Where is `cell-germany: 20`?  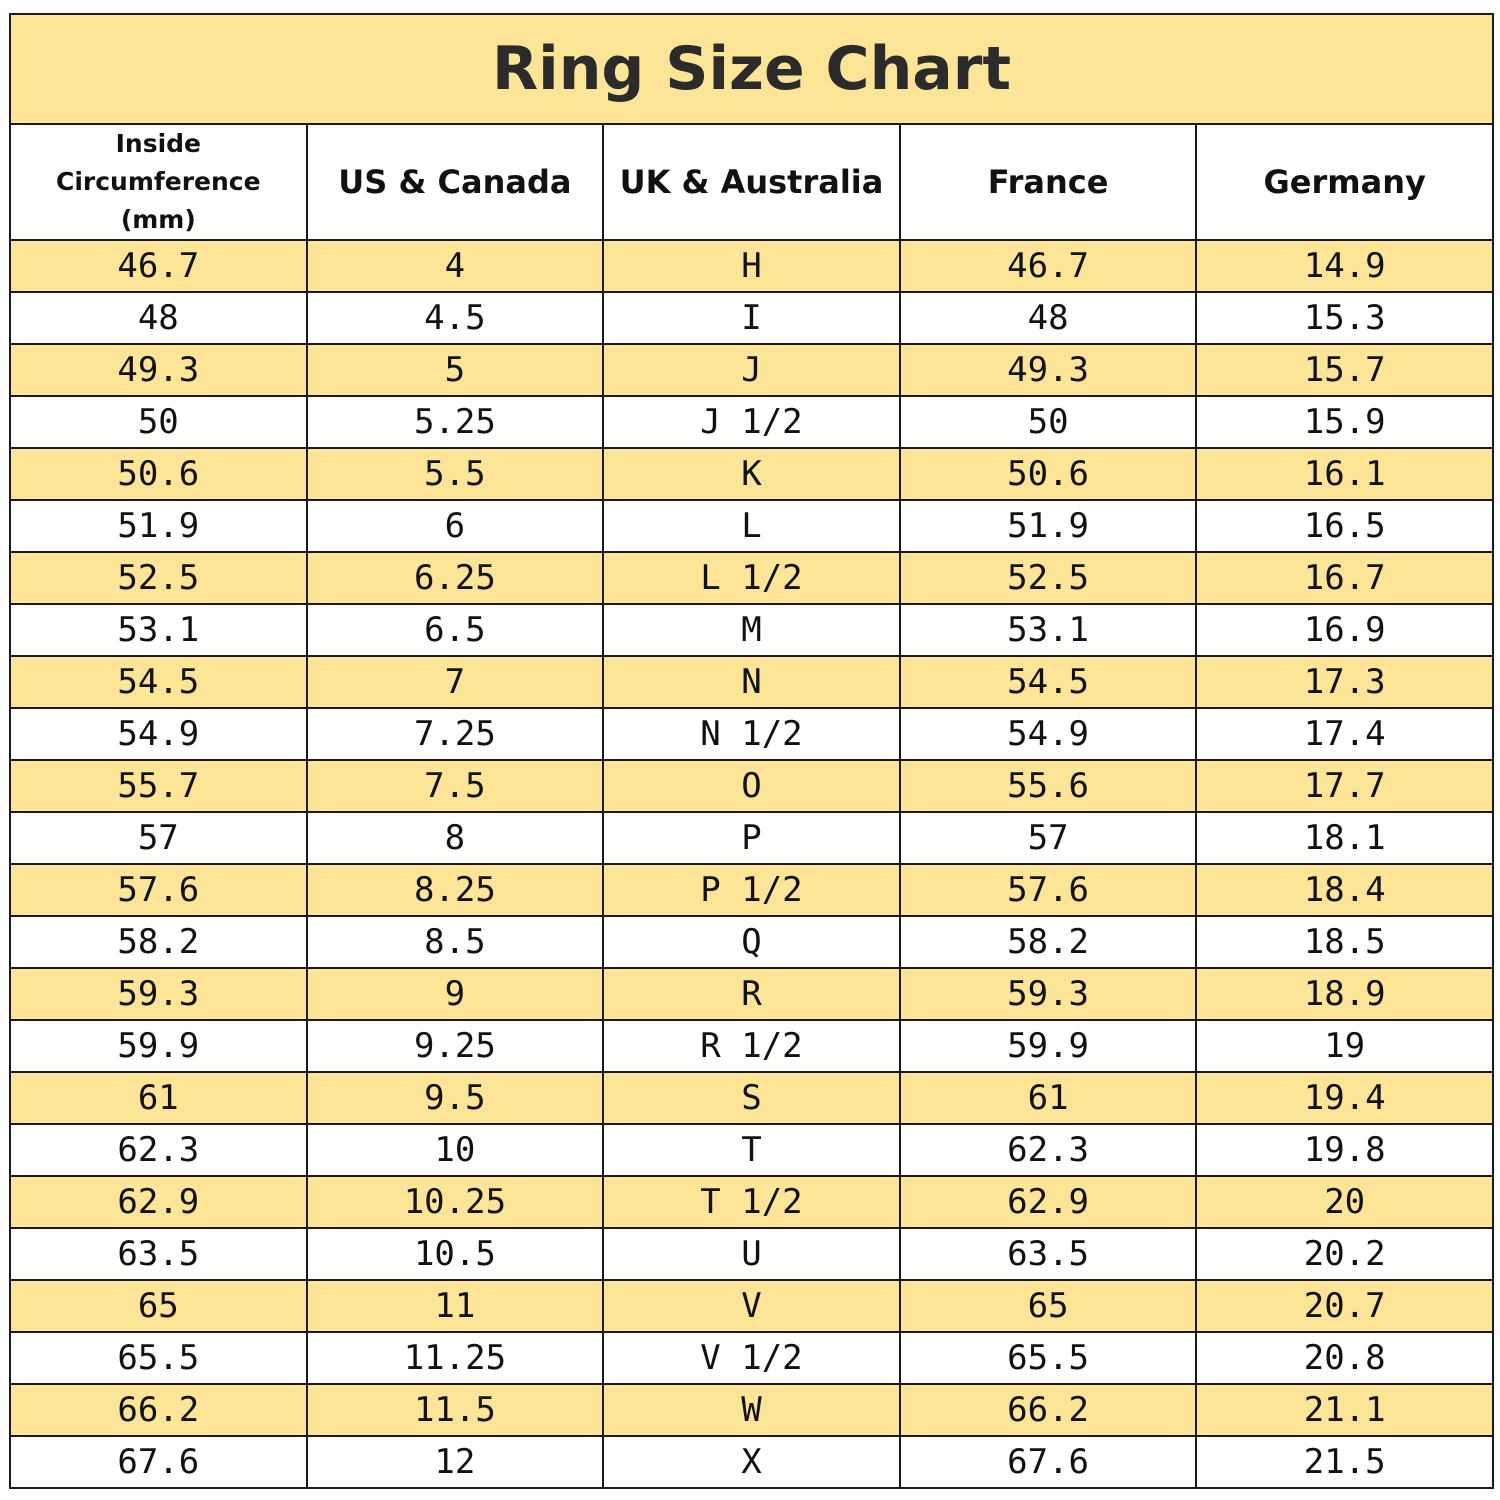
cell-germany: 20 is located at coordinates (1344, 1202).